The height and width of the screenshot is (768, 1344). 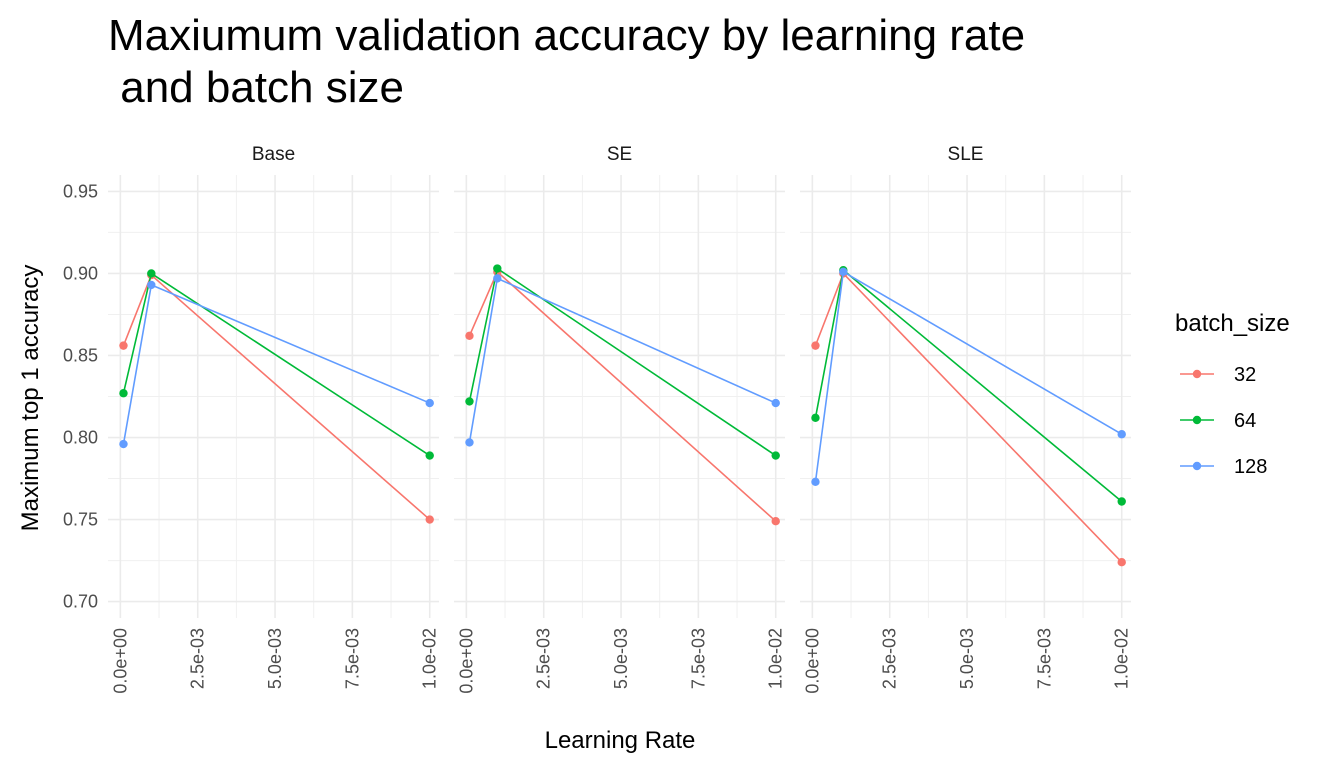 I want to click on y-tick-label: 0.95, so click(x=80, y=191).